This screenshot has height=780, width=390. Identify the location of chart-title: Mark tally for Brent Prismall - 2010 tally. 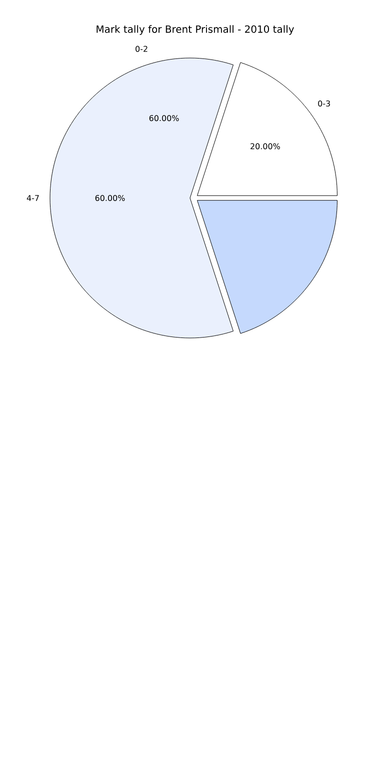
(195, 30).